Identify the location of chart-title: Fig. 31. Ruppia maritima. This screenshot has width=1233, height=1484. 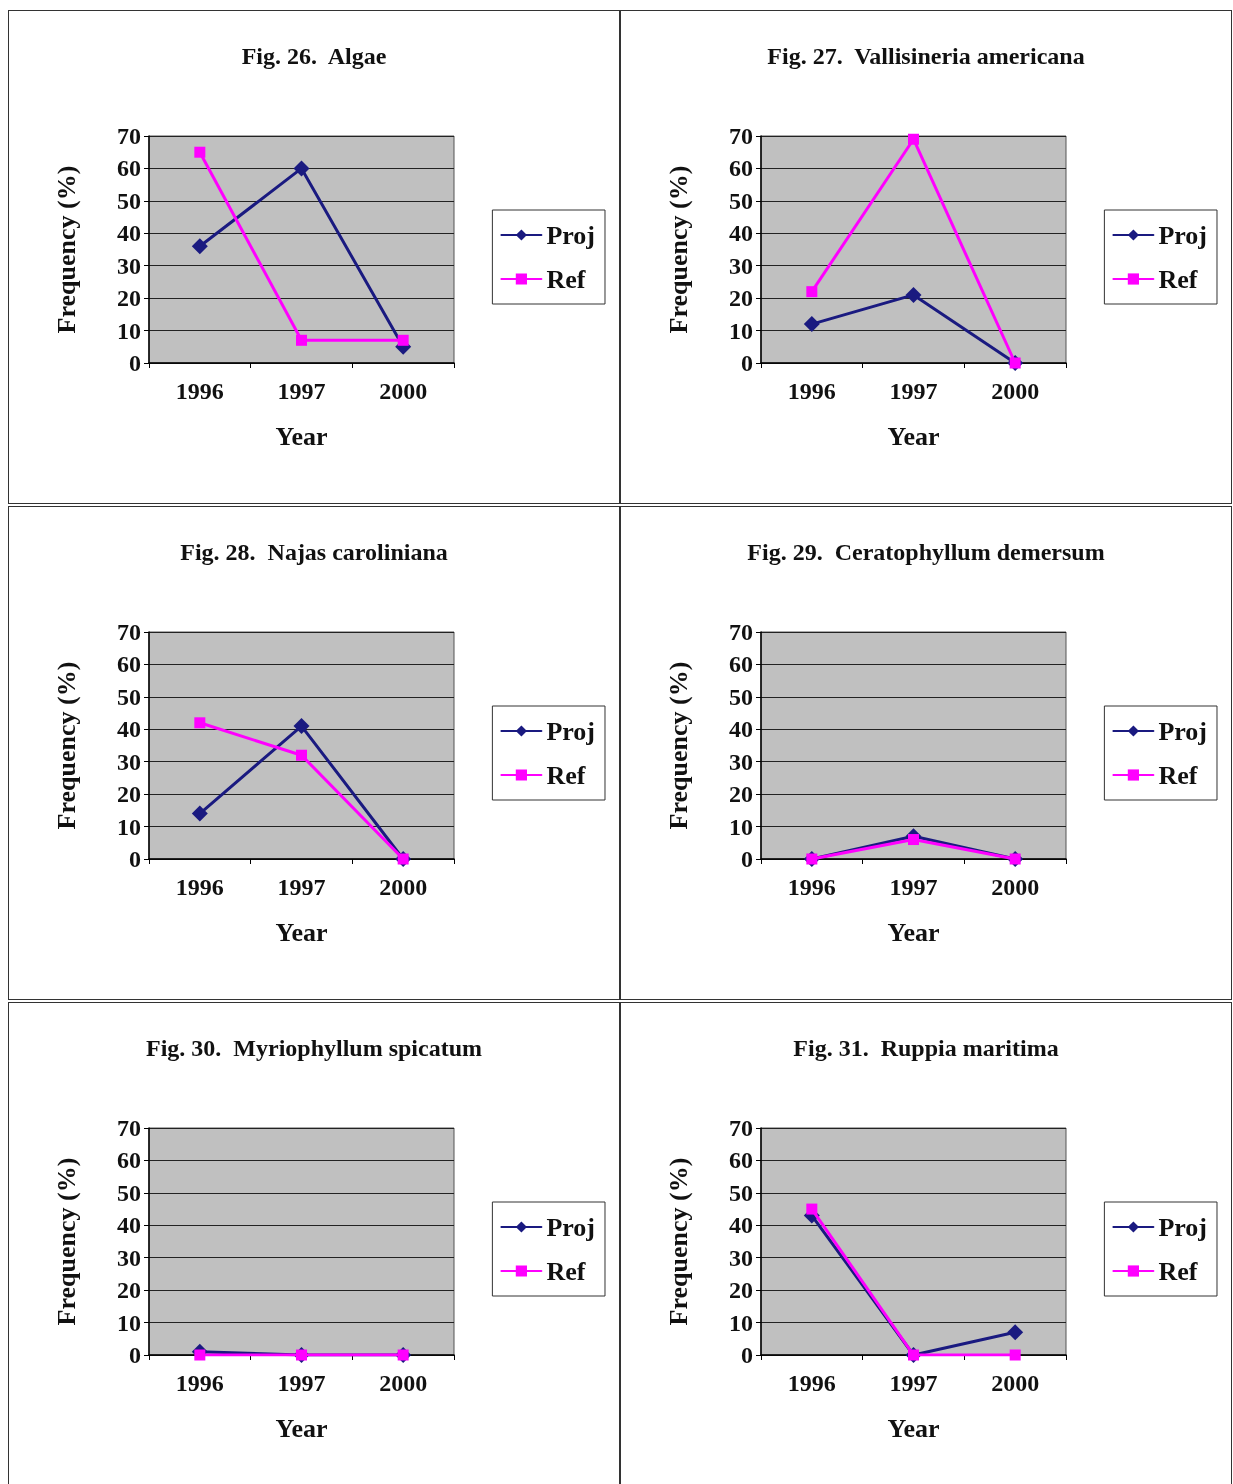
(926, 1048).